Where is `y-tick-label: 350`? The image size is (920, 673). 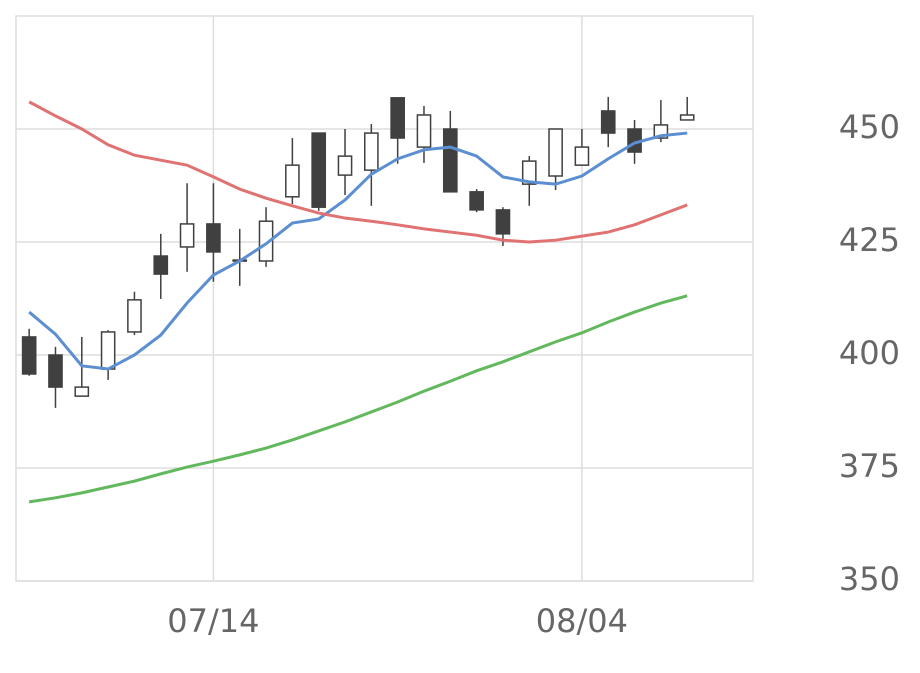 y-tick-label: 350 is located at coordinates (869, 579).